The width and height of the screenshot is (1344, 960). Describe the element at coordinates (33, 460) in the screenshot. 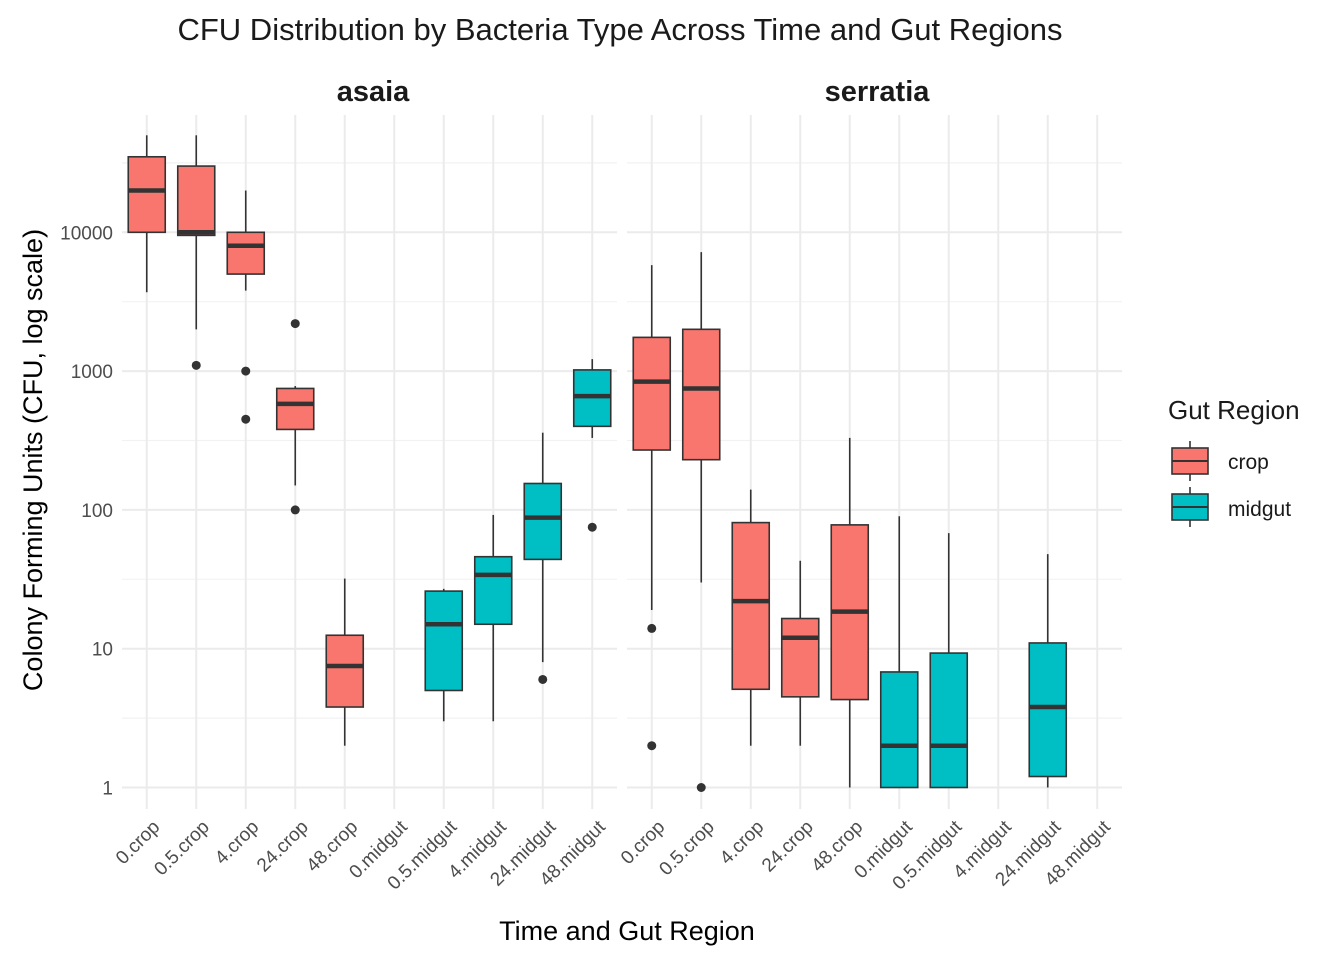

I see `y-axis-title: Colony Forming Units (CFU, log scale)` at that location.